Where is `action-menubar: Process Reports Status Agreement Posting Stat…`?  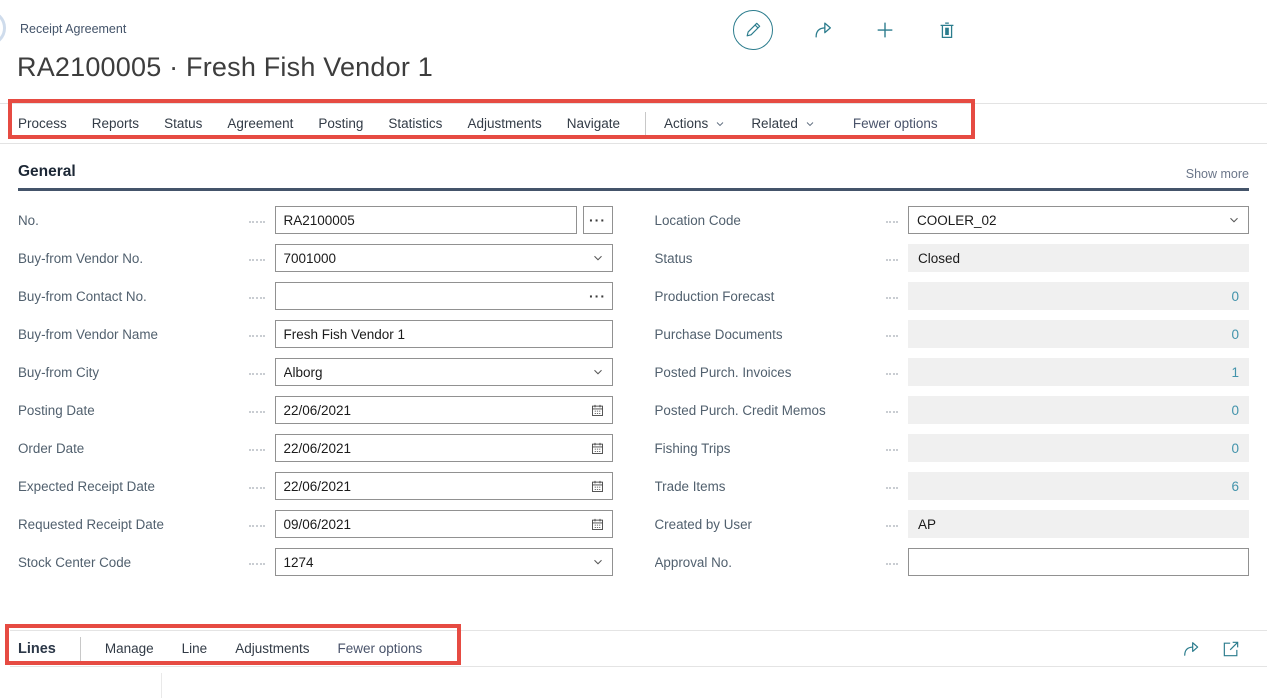
action-menubar: Process Reports Status Agreement Posting Stat… is located at coordinates (633, 123).